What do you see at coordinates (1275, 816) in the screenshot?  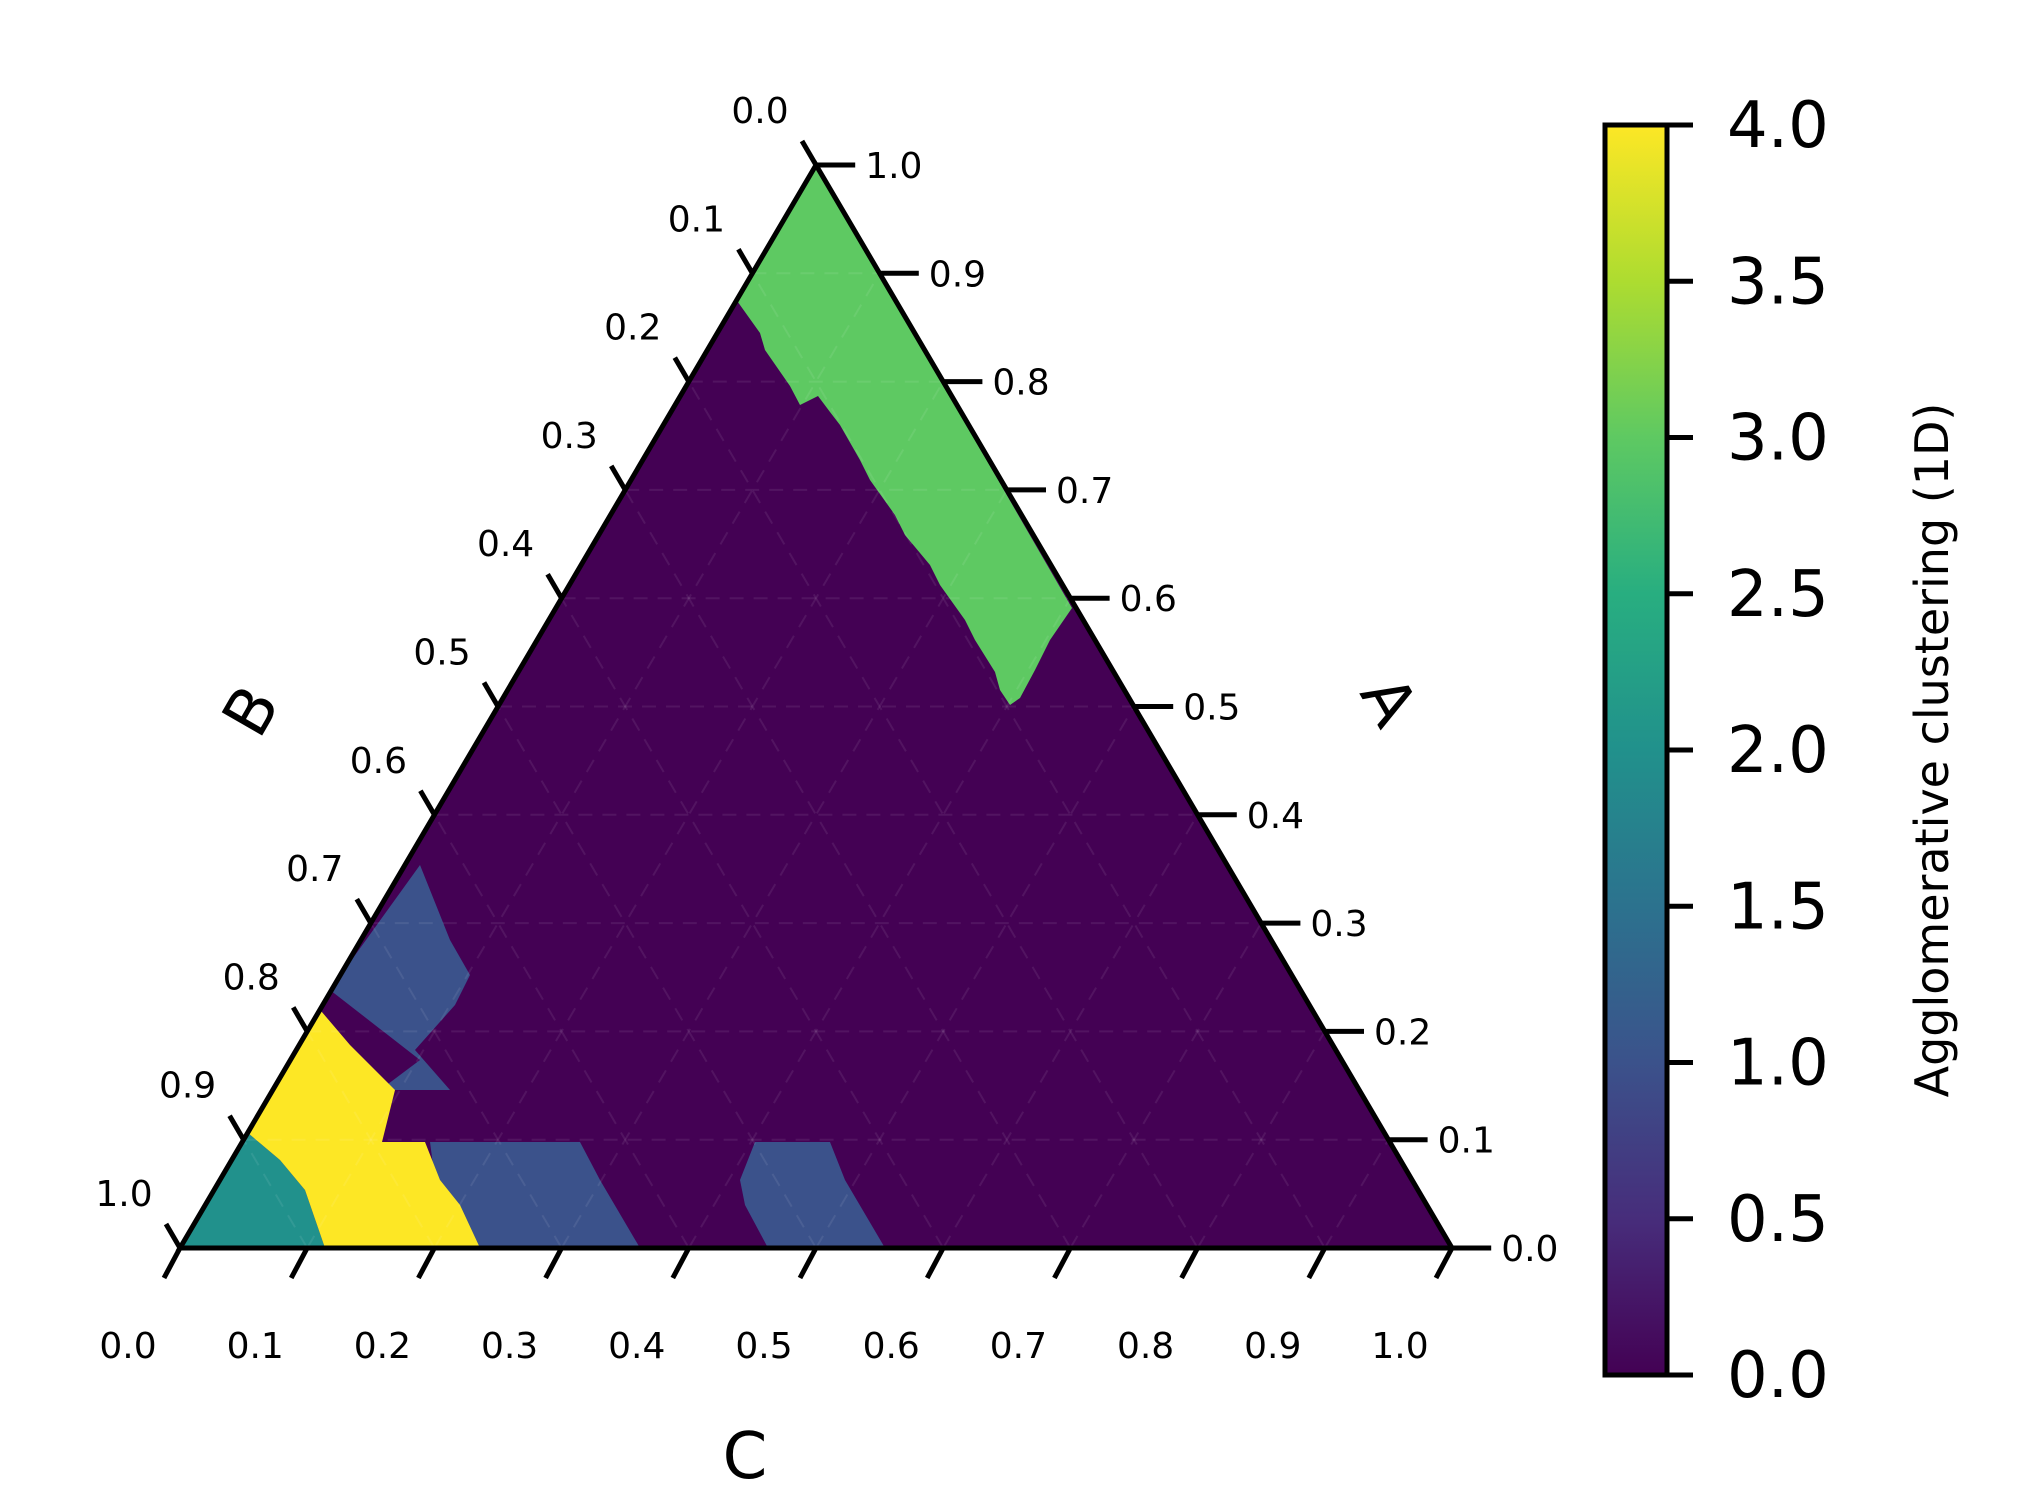 I see `tick-label-a: 0.4` at bounding box center [1275, 816].